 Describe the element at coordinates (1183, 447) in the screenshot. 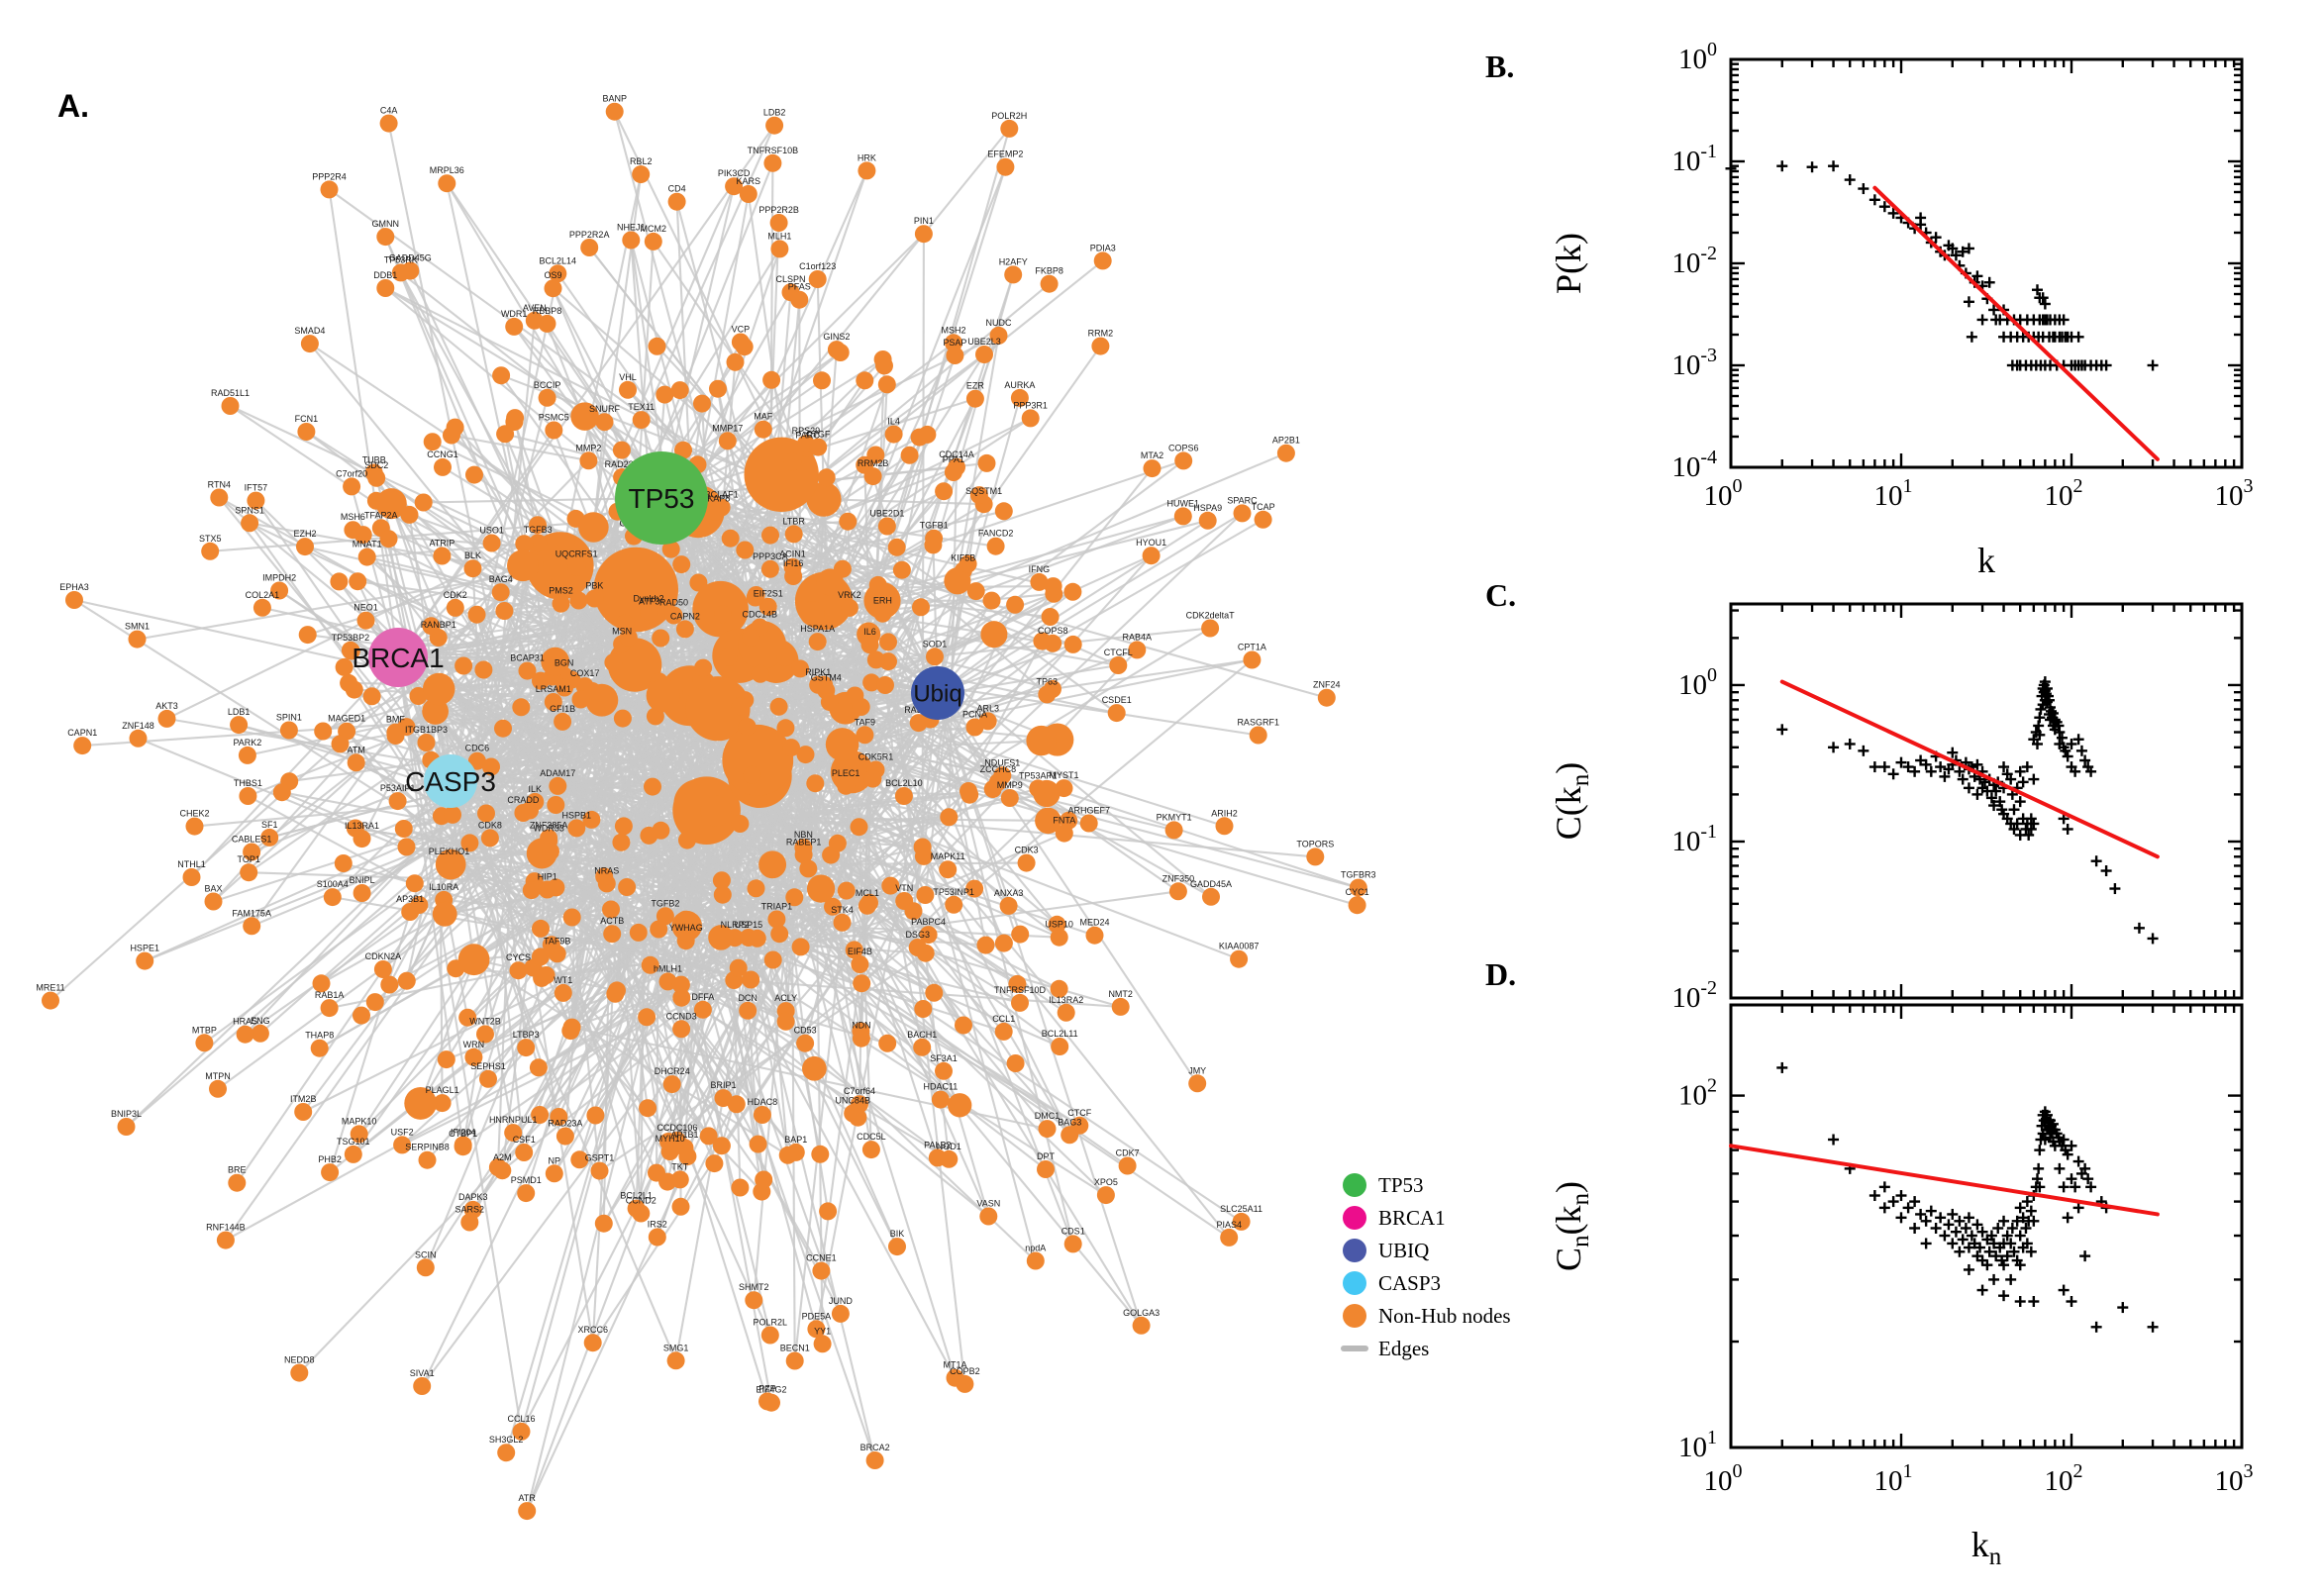

I see `gene-label: COPS6` at that location.